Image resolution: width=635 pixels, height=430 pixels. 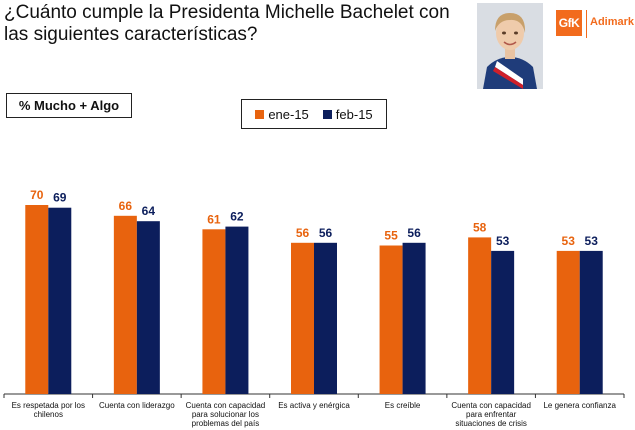 I want to click on data-label-ene: 55, so click(x=391, y=236).